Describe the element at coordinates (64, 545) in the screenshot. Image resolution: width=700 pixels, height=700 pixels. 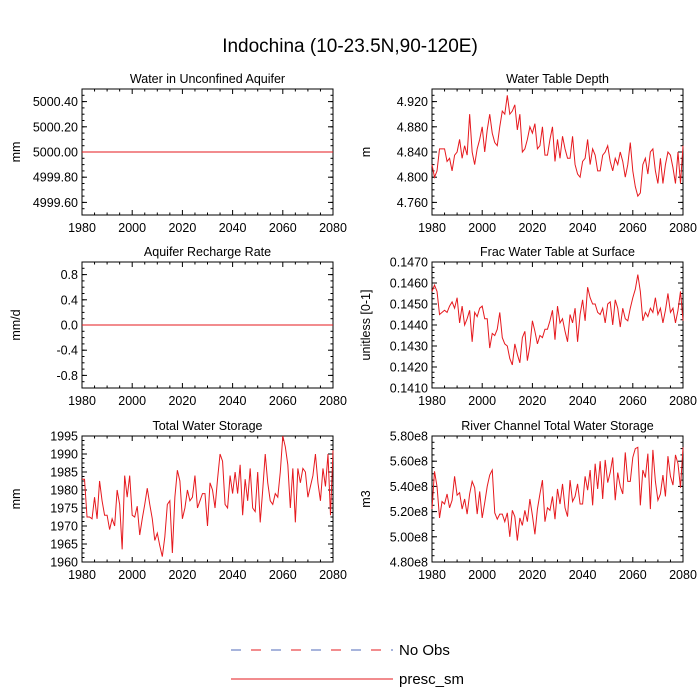
I see `y-tick-label: 1965` at that location.